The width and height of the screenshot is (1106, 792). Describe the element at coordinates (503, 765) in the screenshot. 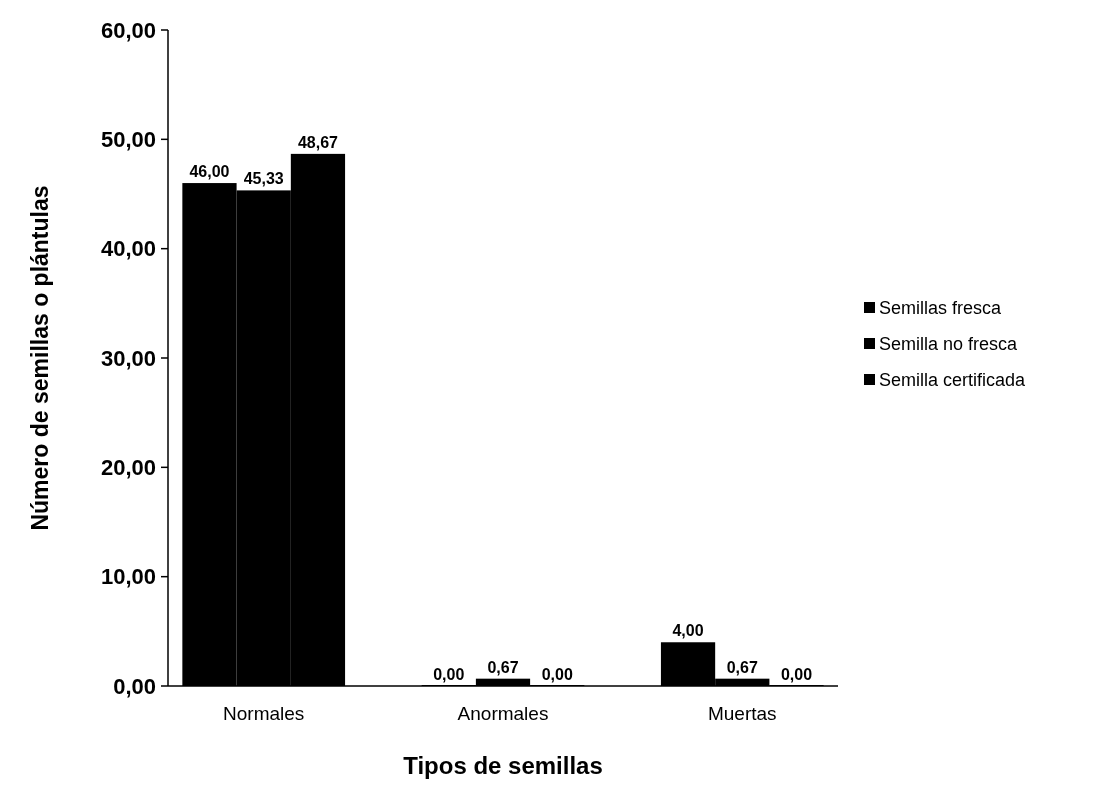

I see `x-axis-title: Tipos de semillas` at that location.